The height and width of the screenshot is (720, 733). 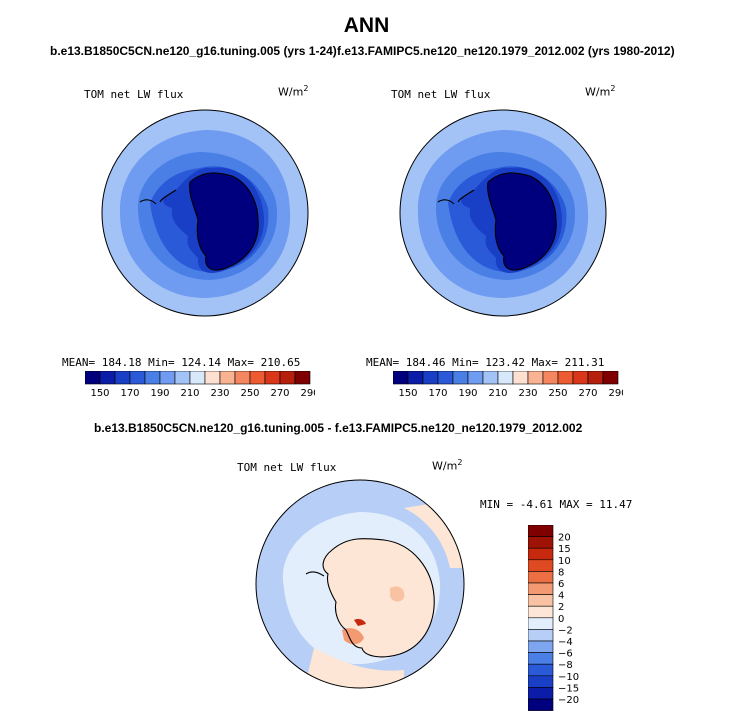 I want to click on diff-colorbar-tick: 20, so click(x=564, y=538).